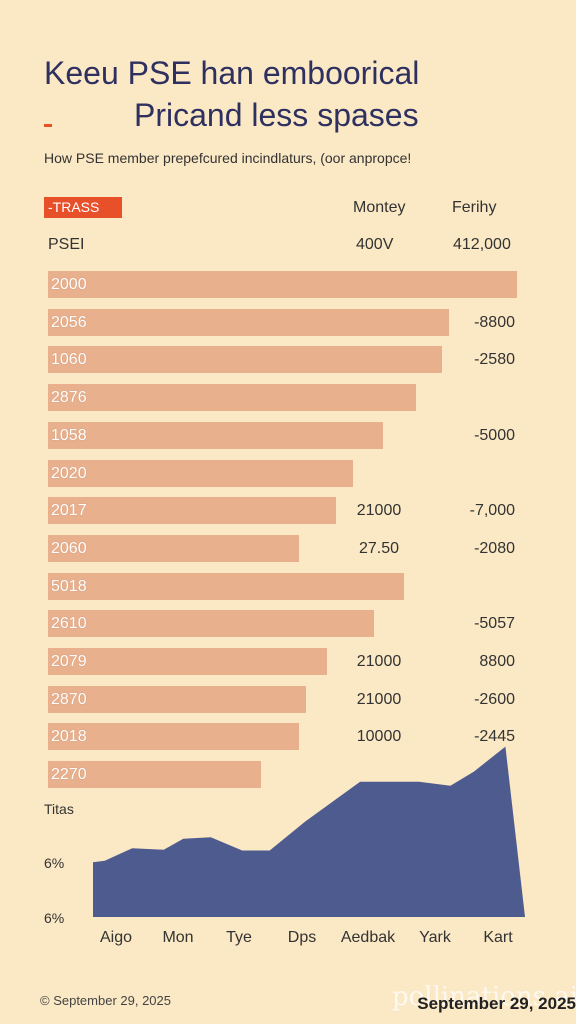  Describe the element at coordinates (69, 699) in the screenshot. I see `bar-category-label: 2870` at that location.